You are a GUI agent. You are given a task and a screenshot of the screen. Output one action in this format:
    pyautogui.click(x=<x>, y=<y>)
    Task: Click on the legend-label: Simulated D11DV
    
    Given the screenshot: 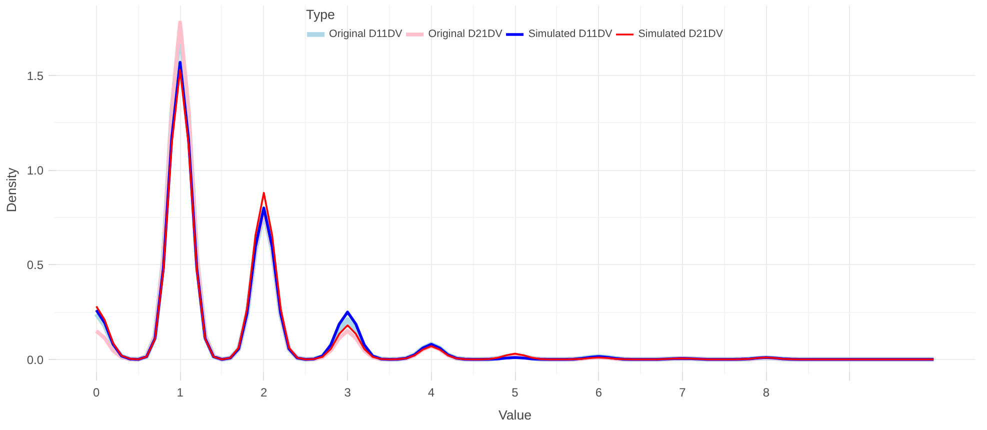 What is the action you would take?
    pyautogui.click(x=570, y=34)
    